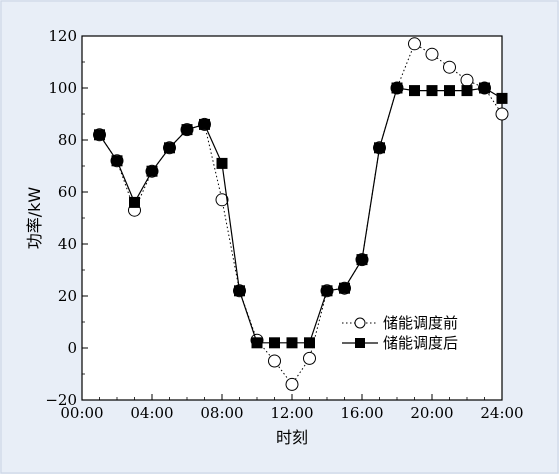  I want to click on x-tick-label: 00:00, so click(81, 413).